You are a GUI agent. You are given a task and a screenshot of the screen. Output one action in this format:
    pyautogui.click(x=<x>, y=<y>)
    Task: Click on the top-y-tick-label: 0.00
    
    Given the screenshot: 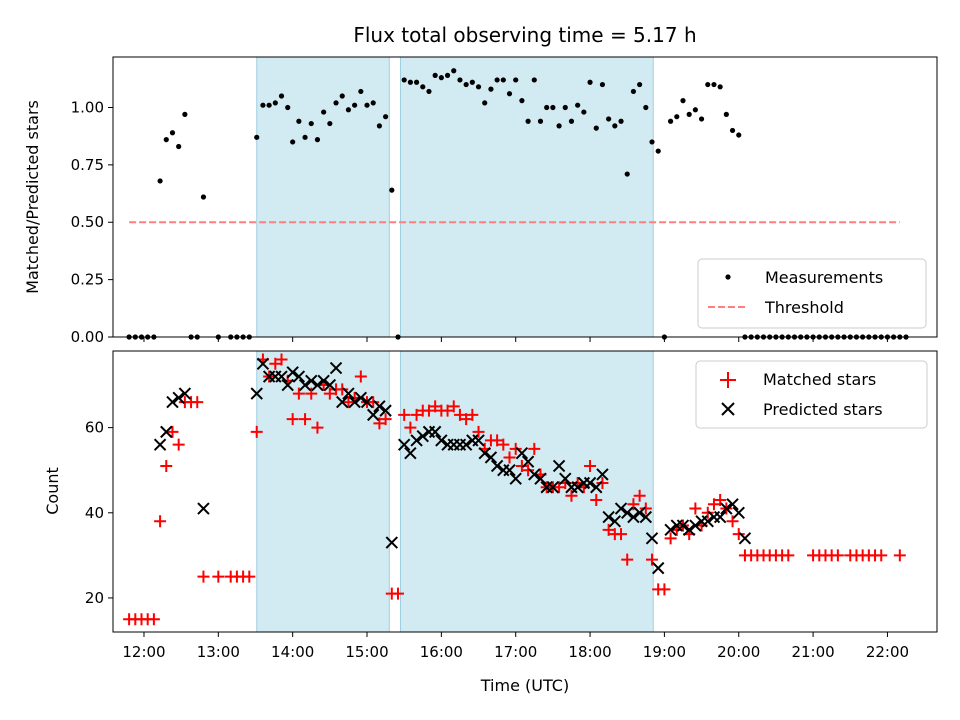 What is the action you would take?
    pyautogui.click(x=87, y=337)
    